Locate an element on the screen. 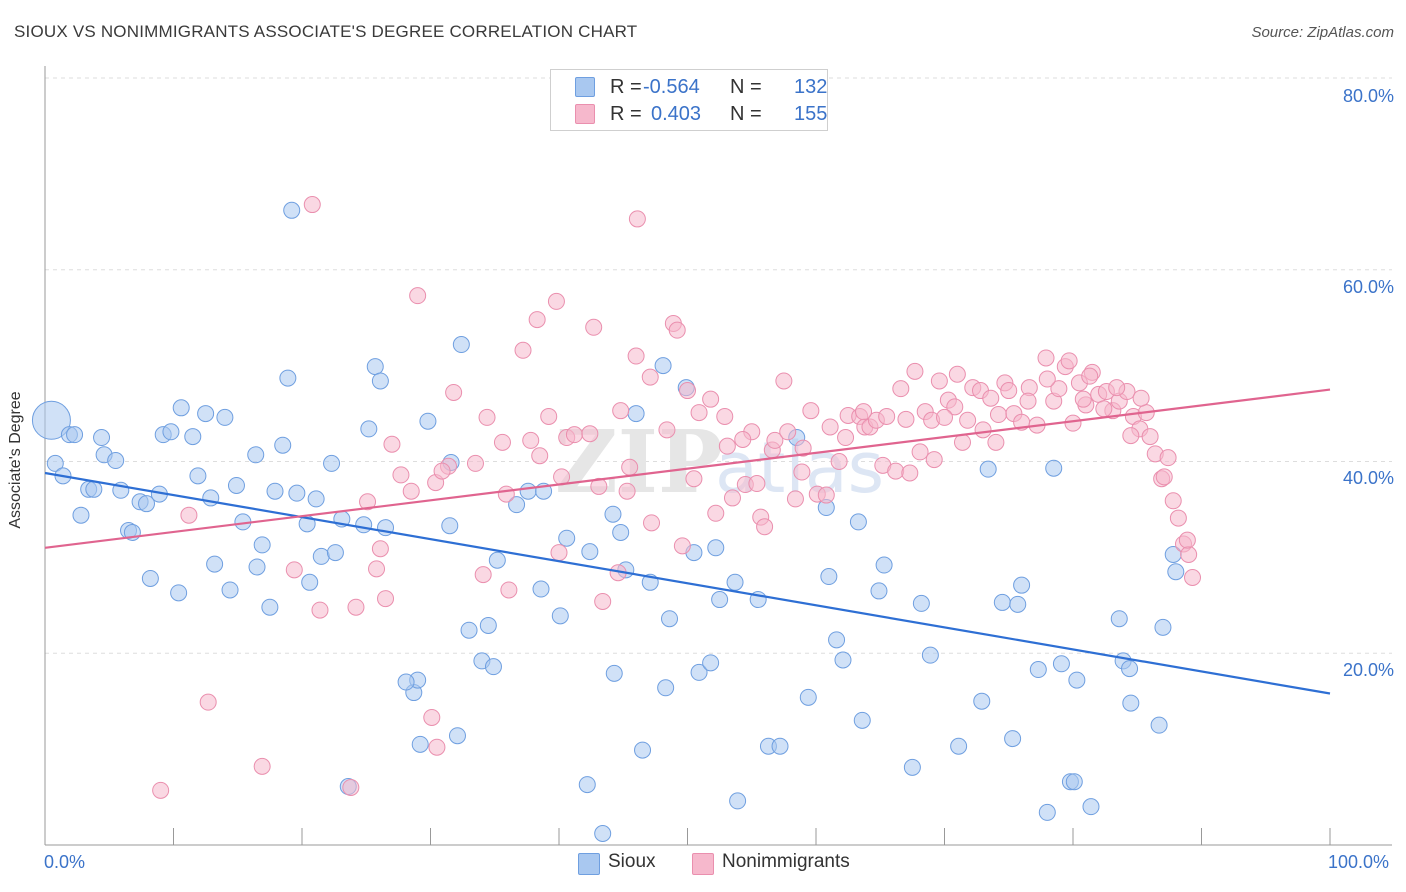  y-axis-label: Associate's Degree is located at coordinates (15, 460).